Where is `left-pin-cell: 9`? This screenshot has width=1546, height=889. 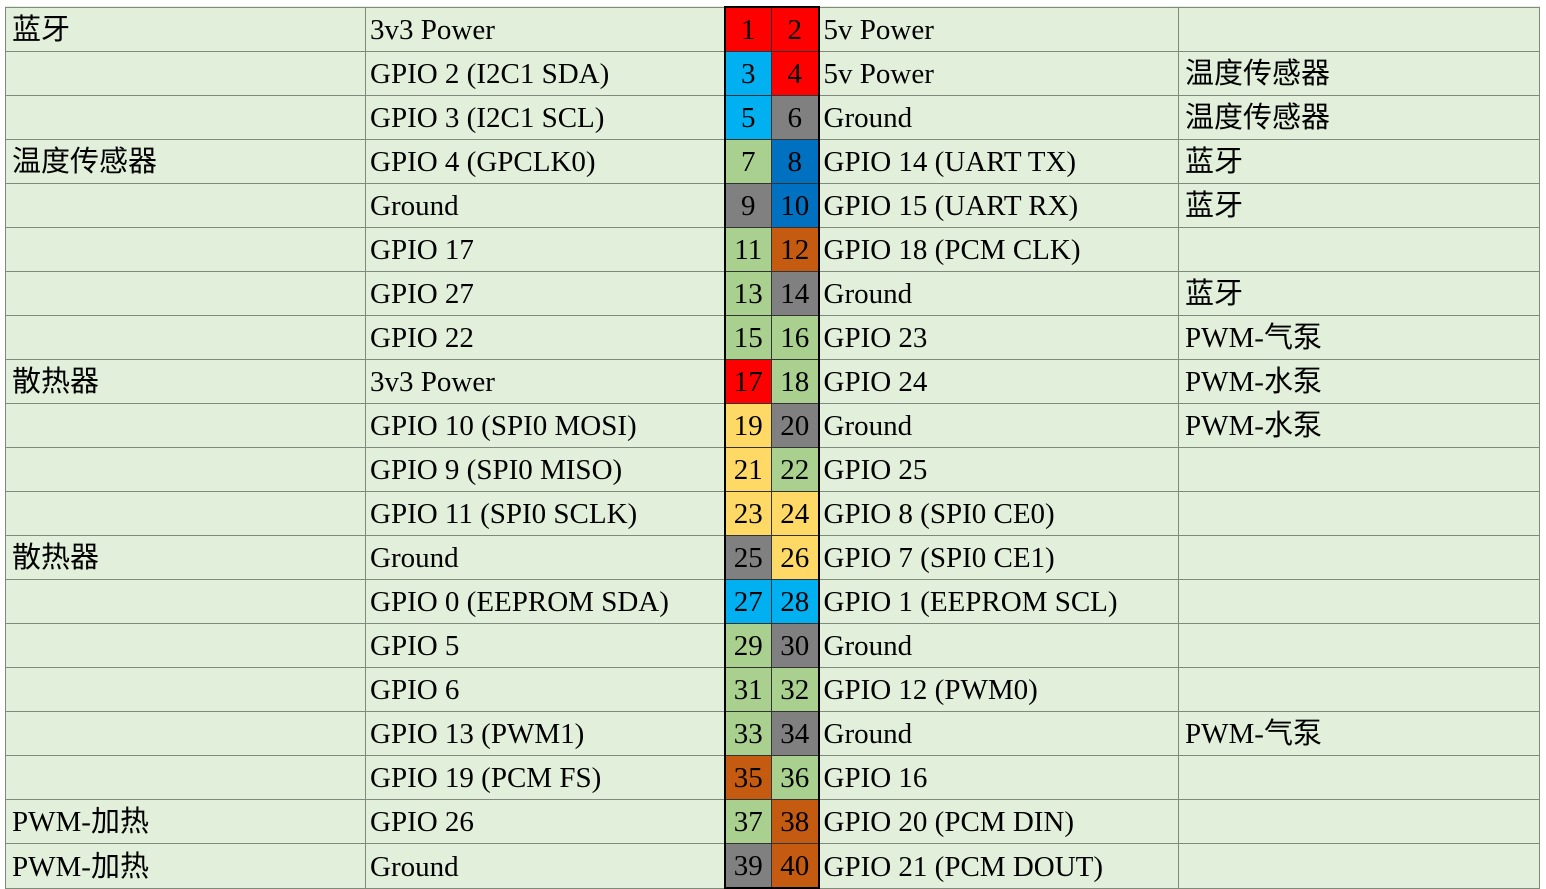
left-pin-cell: 9 is located at coordinates (747, 205).